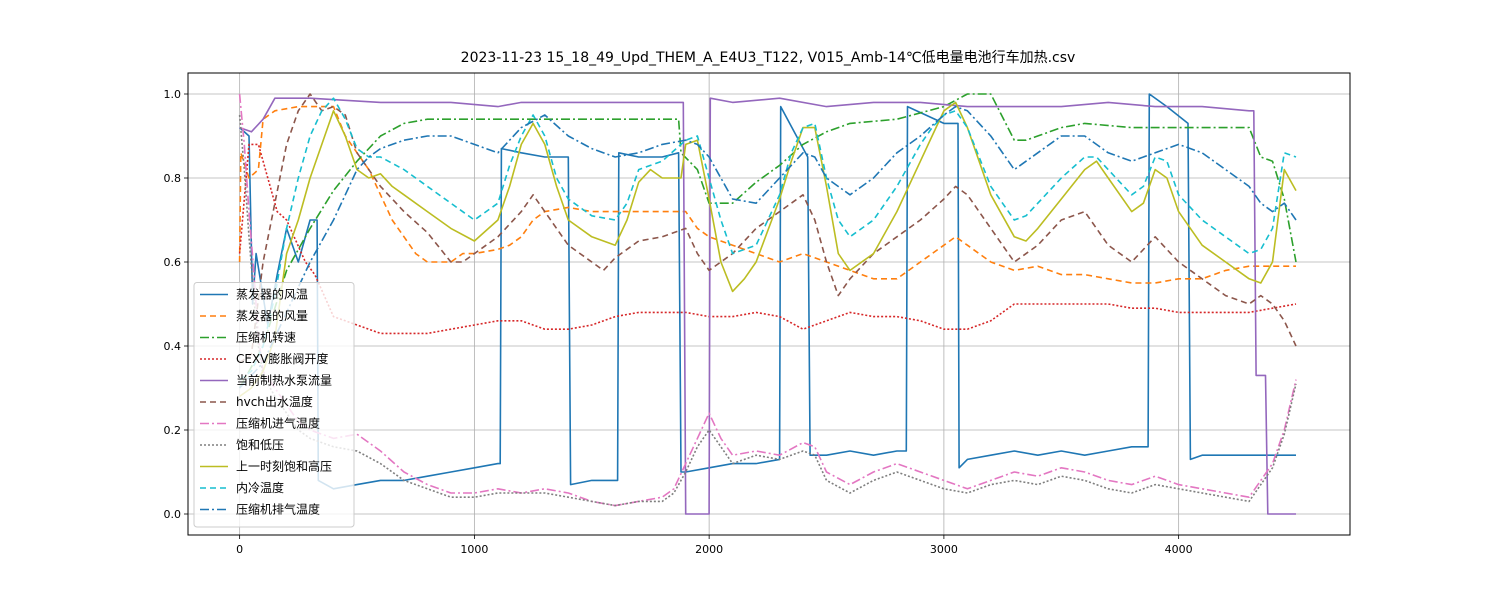  I want to click on legend-label: hvch出水温度, so click(274, 401).